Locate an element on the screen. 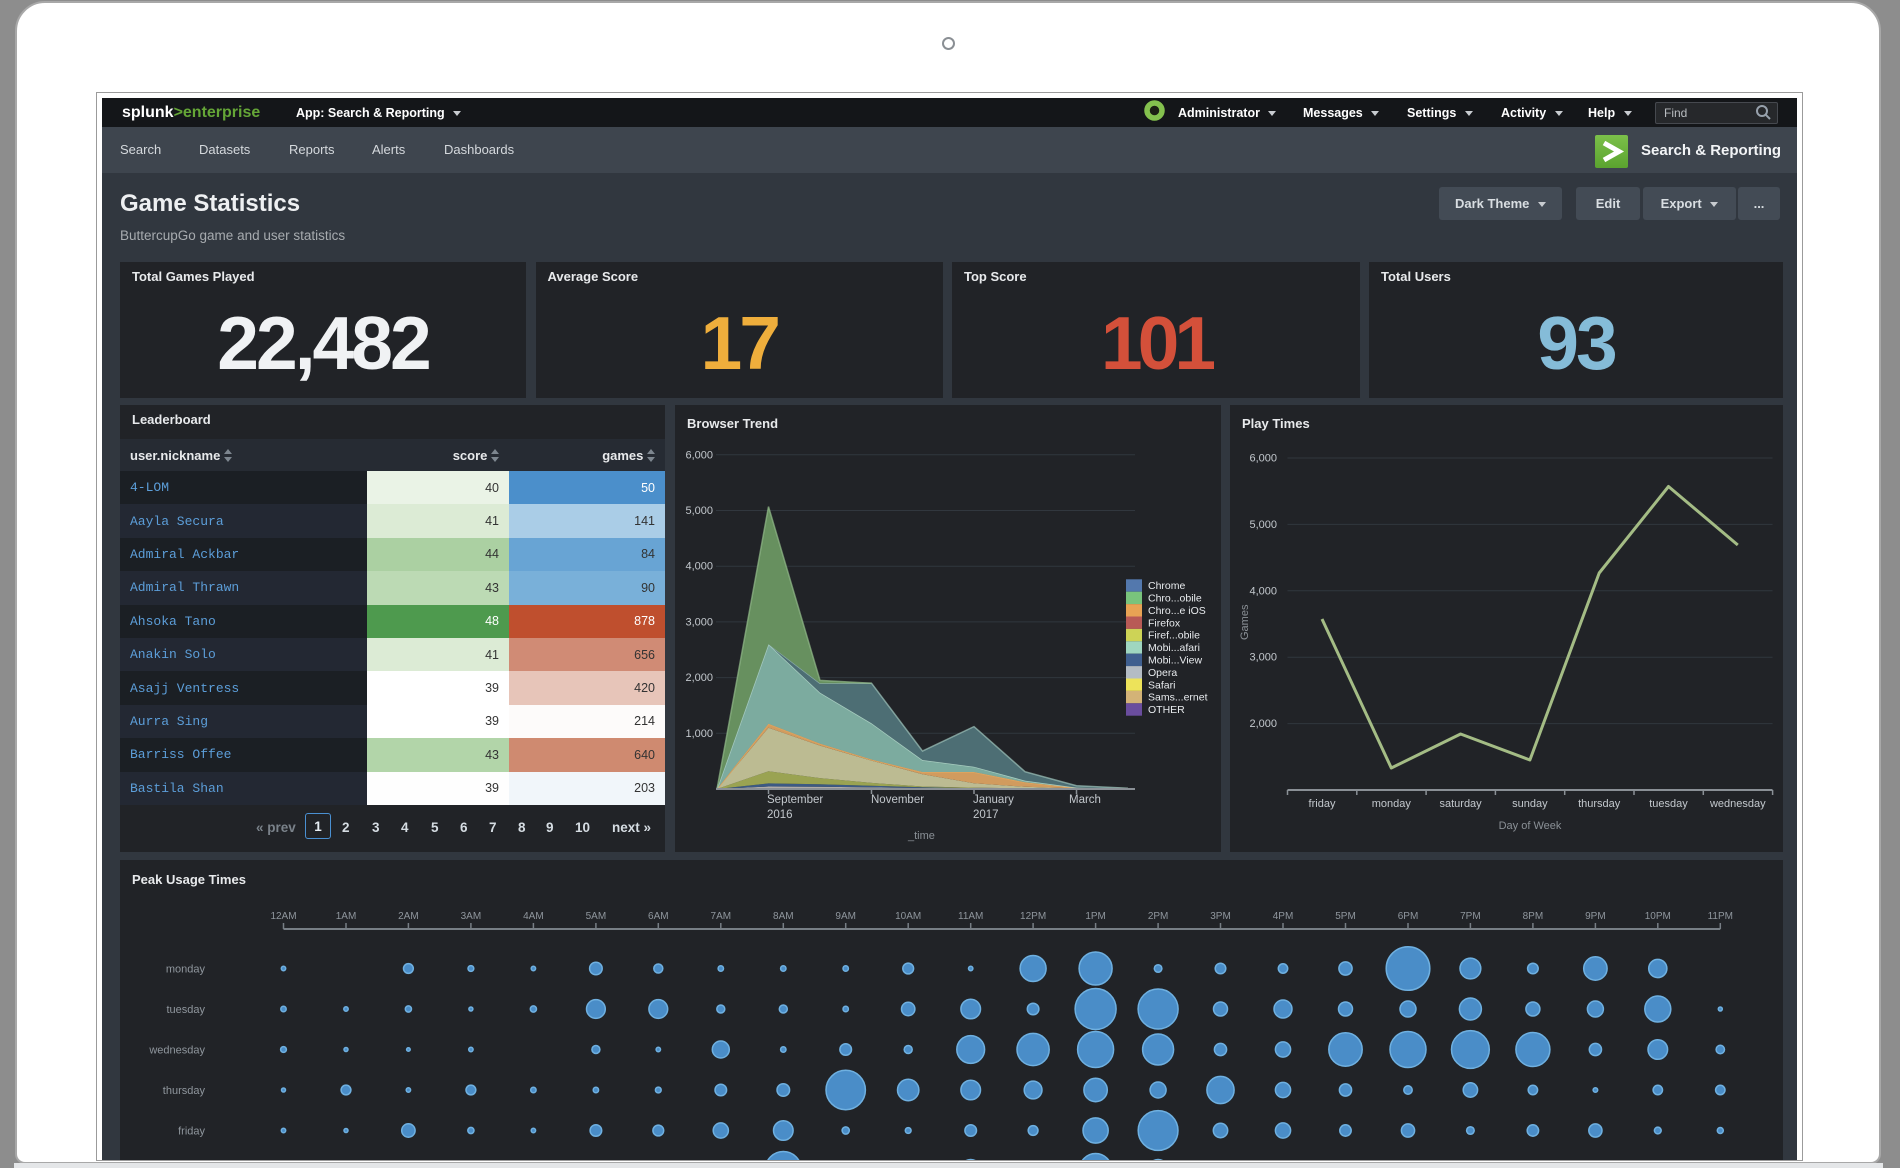  svg-text: 2016 is located at coordinates (780, 815).